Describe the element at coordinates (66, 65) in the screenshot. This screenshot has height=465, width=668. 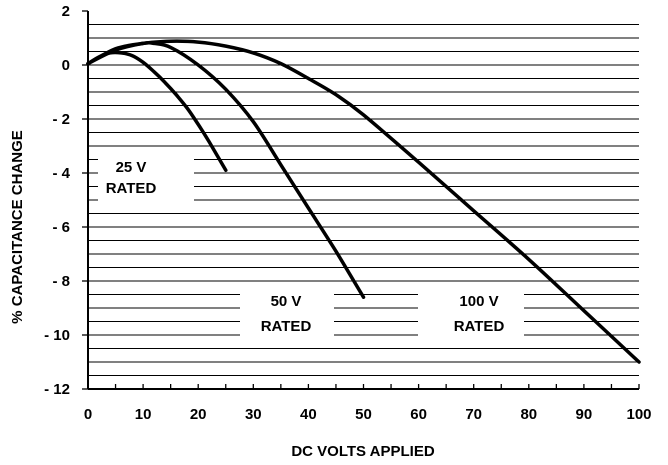
I see `y-tick-label: 0` at that location.